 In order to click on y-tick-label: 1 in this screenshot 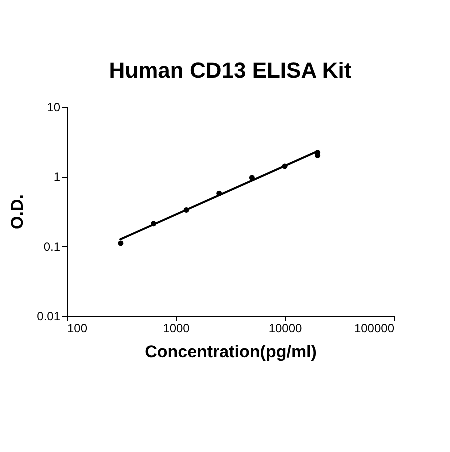, I will do `click(57, 177)`.